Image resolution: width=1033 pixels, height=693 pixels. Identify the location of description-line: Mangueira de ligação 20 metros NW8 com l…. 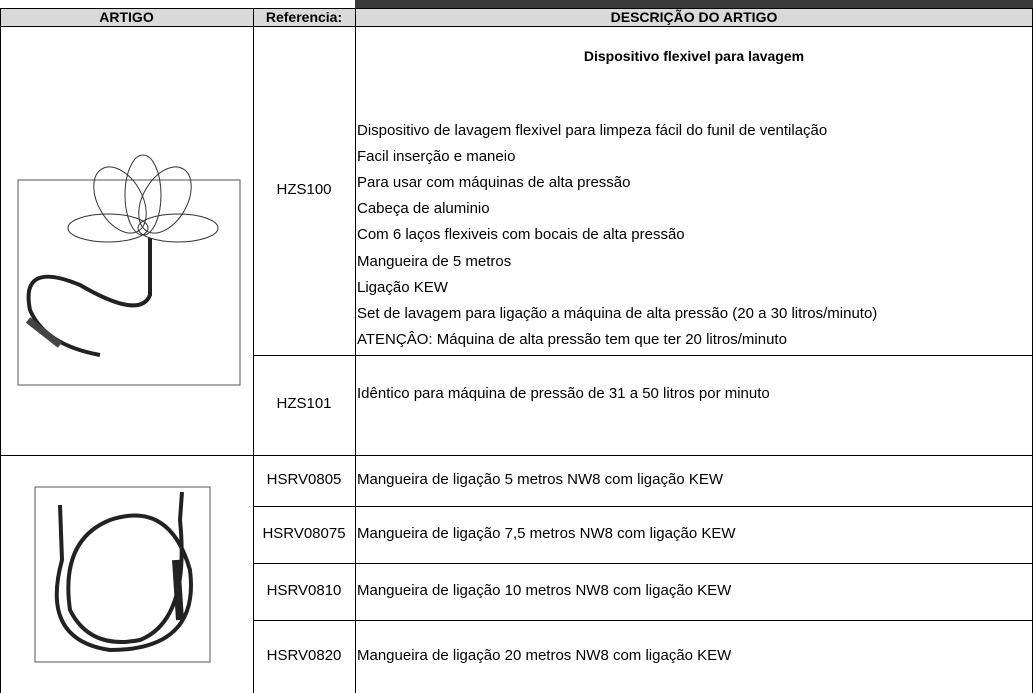
(544, 655).